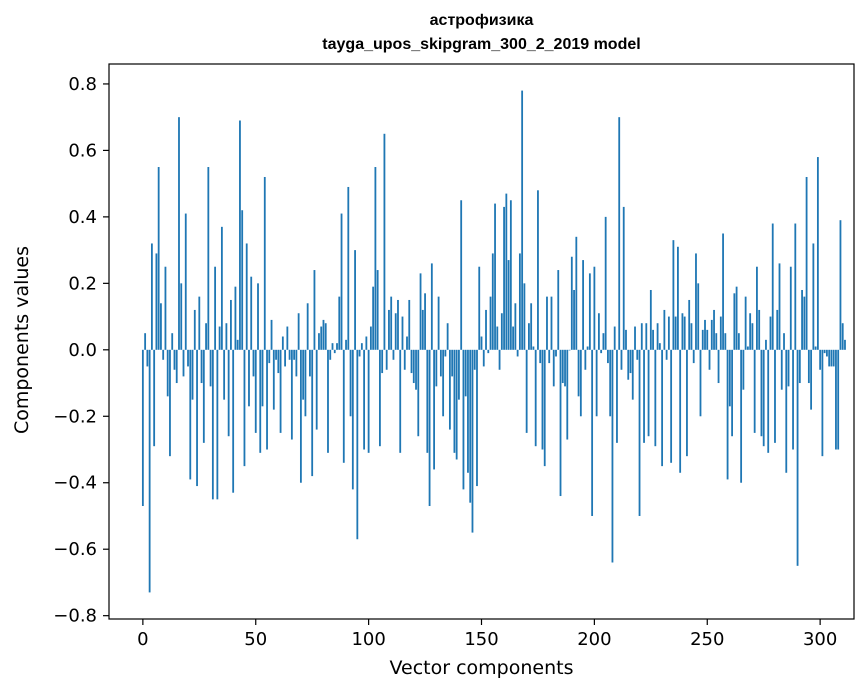 The height and width of the screenshot is (696, 867). Describe the element at coordinates (820, 639) in the screenshot. I see `x-tick-label: 300` at that location.